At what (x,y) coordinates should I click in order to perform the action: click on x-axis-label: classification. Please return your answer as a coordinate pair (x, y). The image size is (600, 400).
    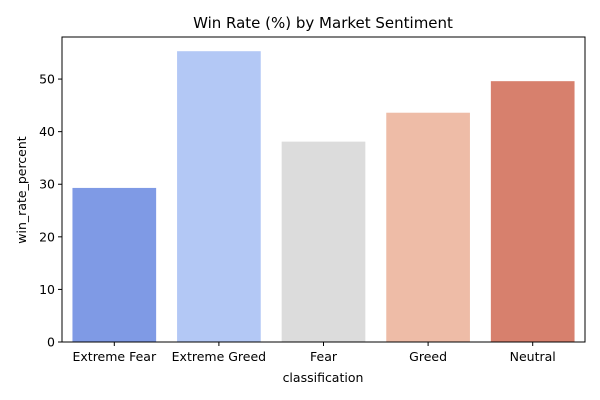
    Looking at the image, I should click on (323, 377).